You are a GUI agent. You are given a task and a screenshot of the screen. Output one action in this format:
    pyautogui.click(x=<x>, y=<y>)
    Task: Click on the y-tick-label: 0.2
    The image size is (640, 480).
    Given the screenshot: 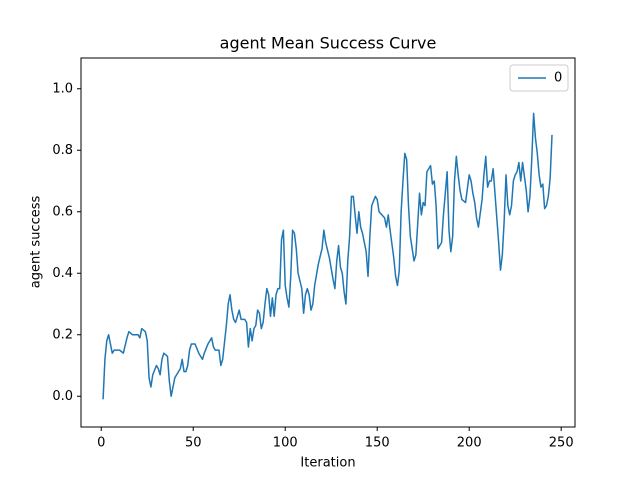 What is the action you would take?
    pyautogui.click(x=62, y=334)
    